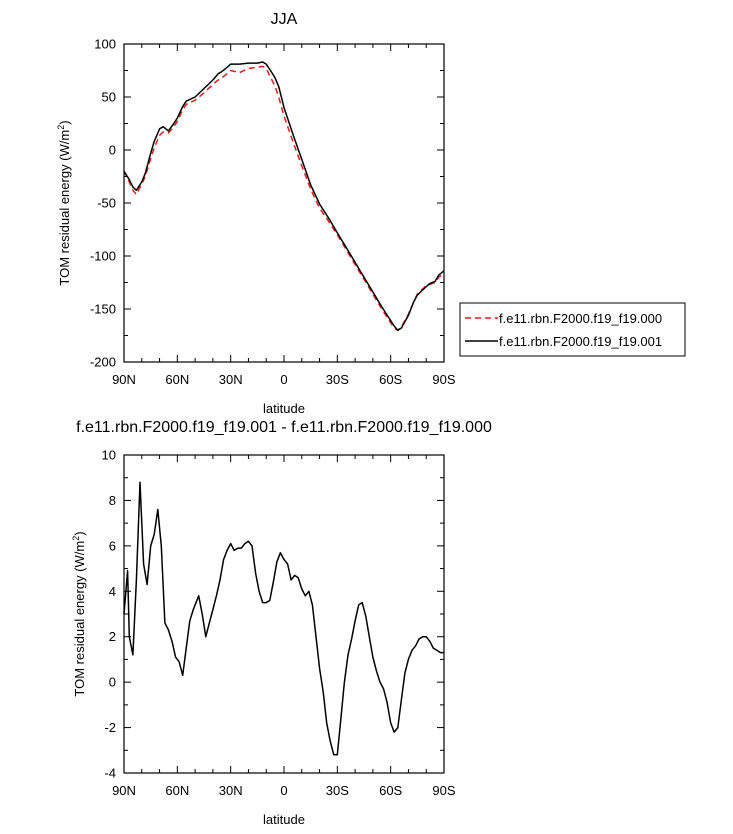 The width and height of the screenshot is (733, 834). I want to click on x-axis-label-top: latitude, so click(284, 408).